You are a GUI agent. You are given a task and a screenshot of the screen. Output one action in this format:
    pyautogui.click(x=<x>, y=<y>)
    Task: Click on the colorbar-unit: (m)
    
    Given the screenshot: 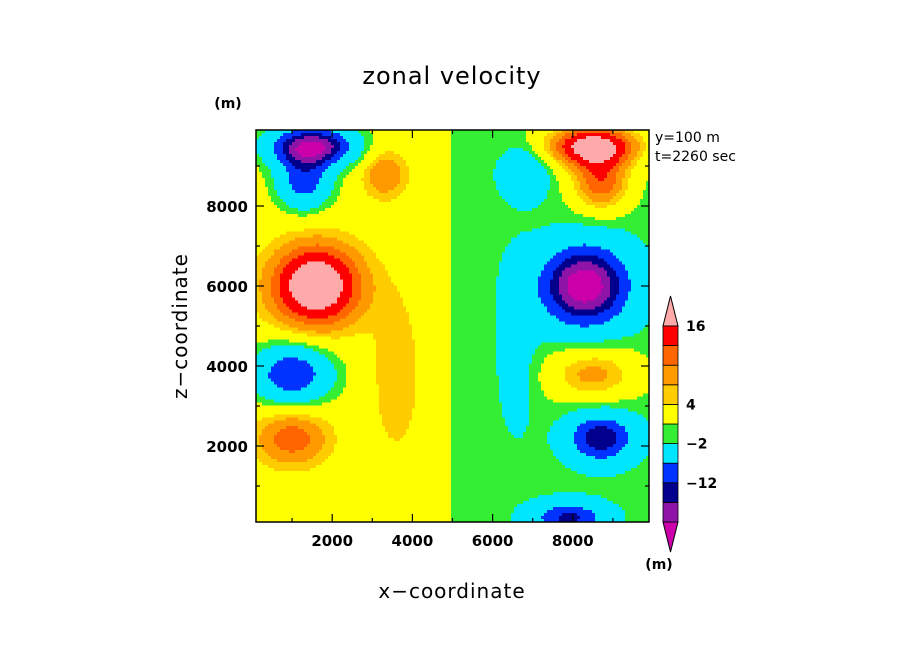 What is the action you would take?
    pyautogui.click(x=658, y=565)
    